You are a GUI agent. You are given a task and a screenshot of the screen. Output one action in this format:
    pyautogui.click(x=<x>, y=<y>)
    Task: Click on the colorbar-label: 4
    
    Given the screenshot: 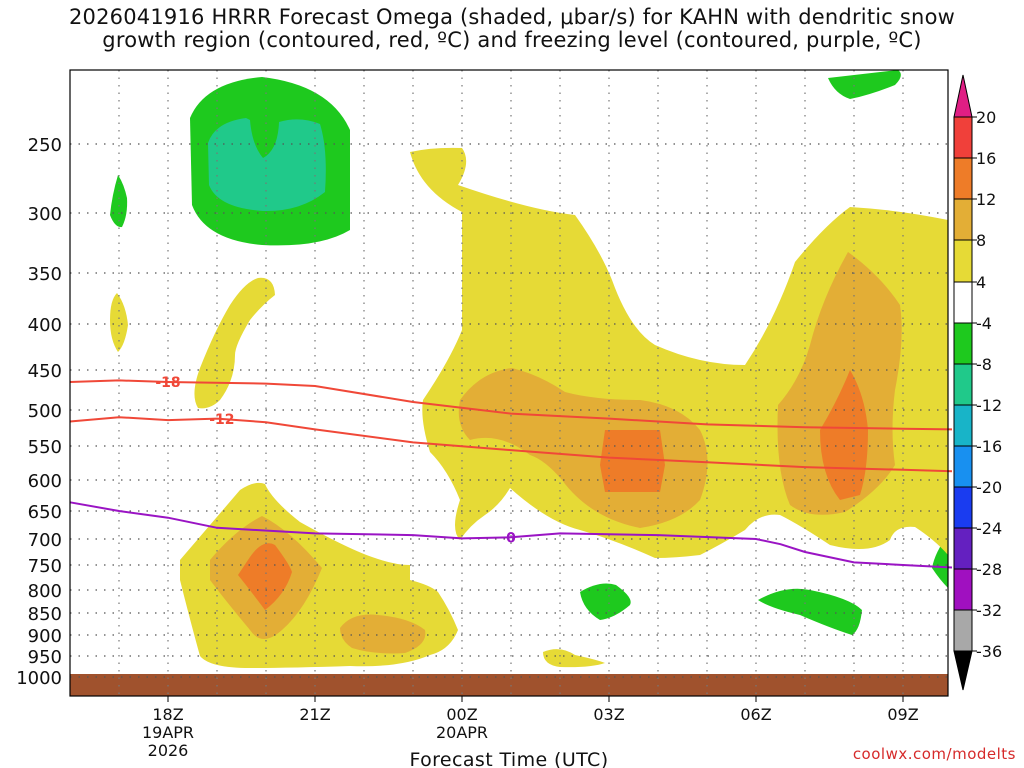 What is the action you would take?
    pyautogui.click(x=981, y=282)
    